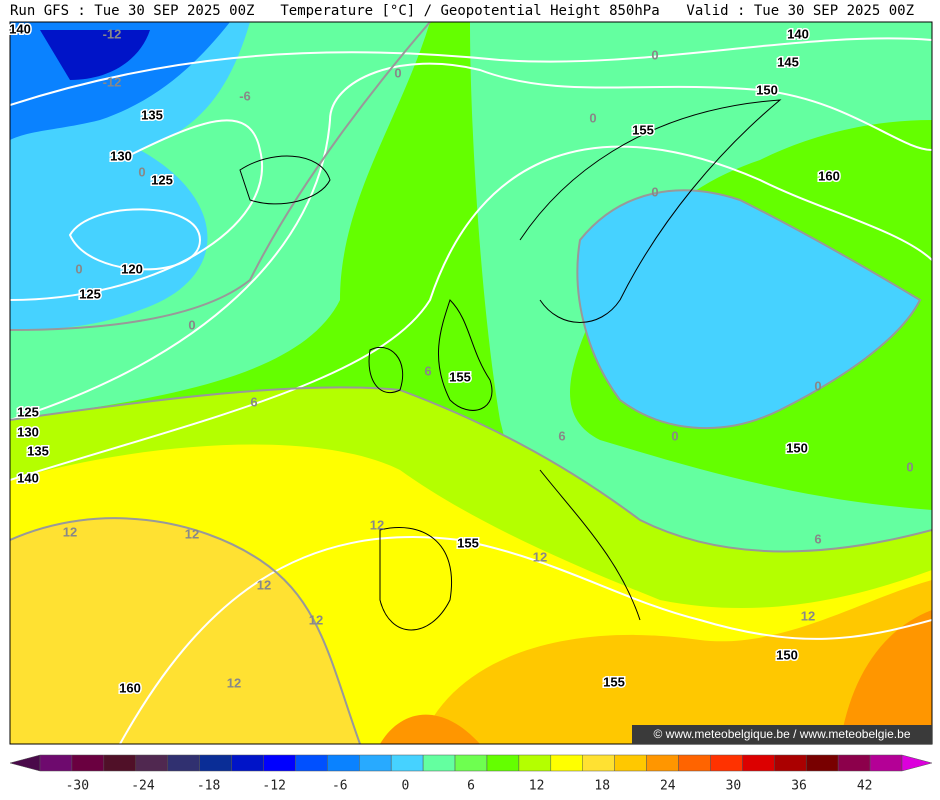 Image resolution: width=940 pixels, height=800 pixels. What do you see at coordinates (537, 786) in the screenshot?
I see `colorbar-tick-label: 12` at bounding box center [537, 786].